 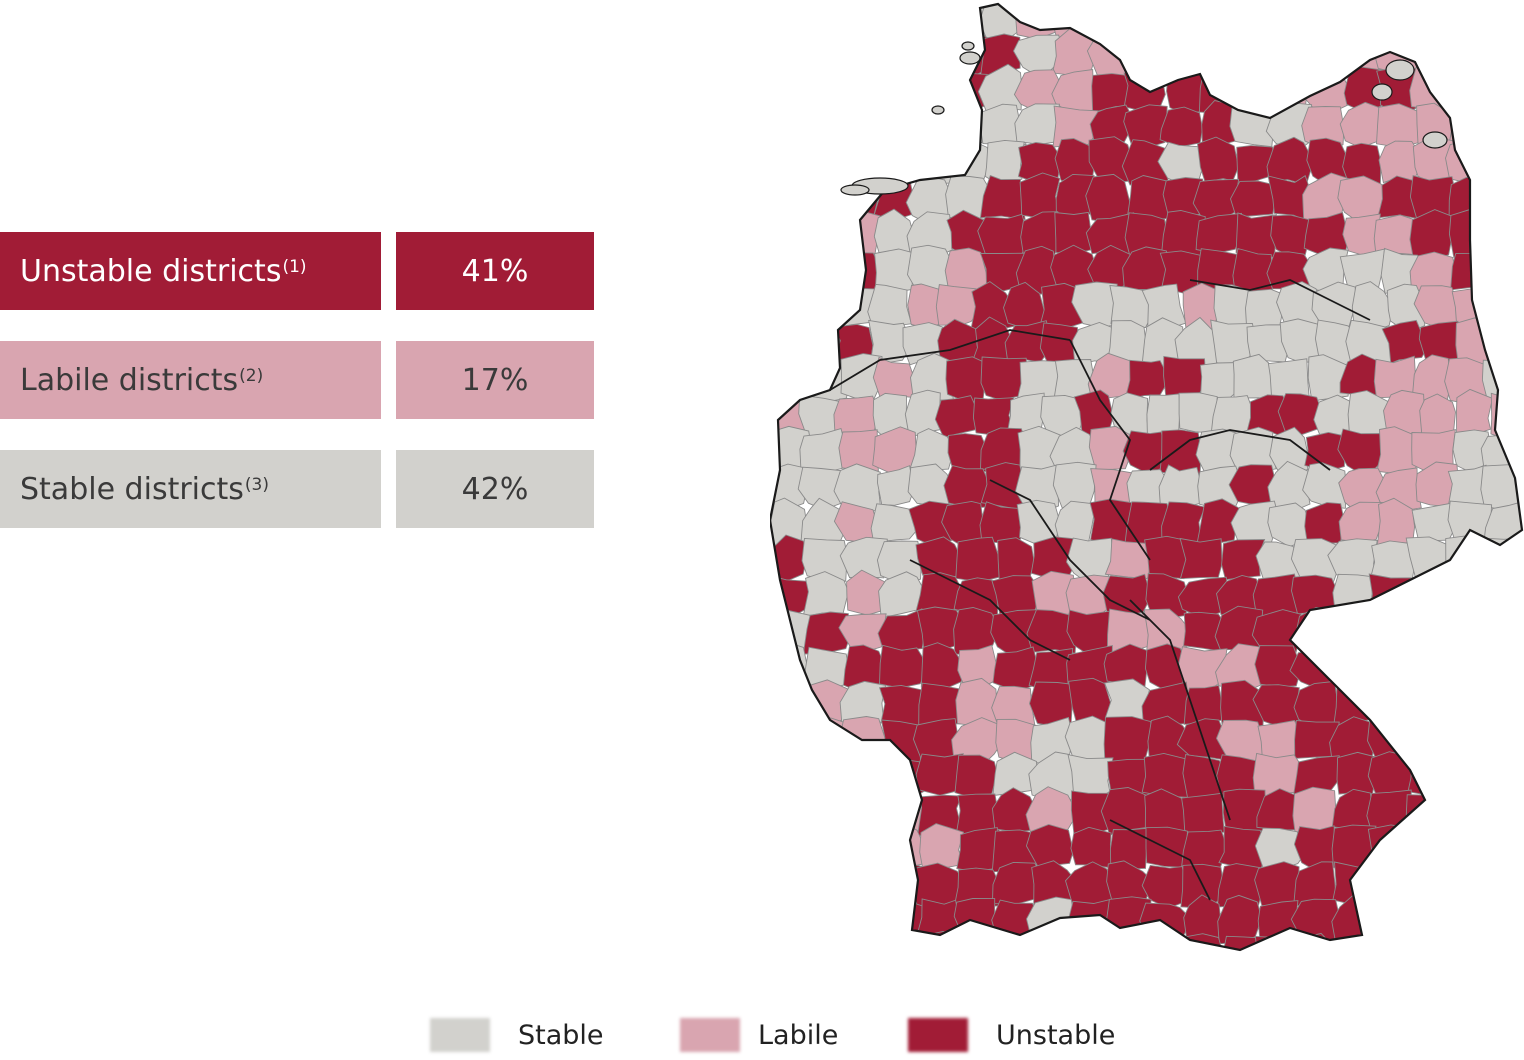 I want to click on stat-row-stable: Stable districts (3) 42%, so click(x=297, y=489).